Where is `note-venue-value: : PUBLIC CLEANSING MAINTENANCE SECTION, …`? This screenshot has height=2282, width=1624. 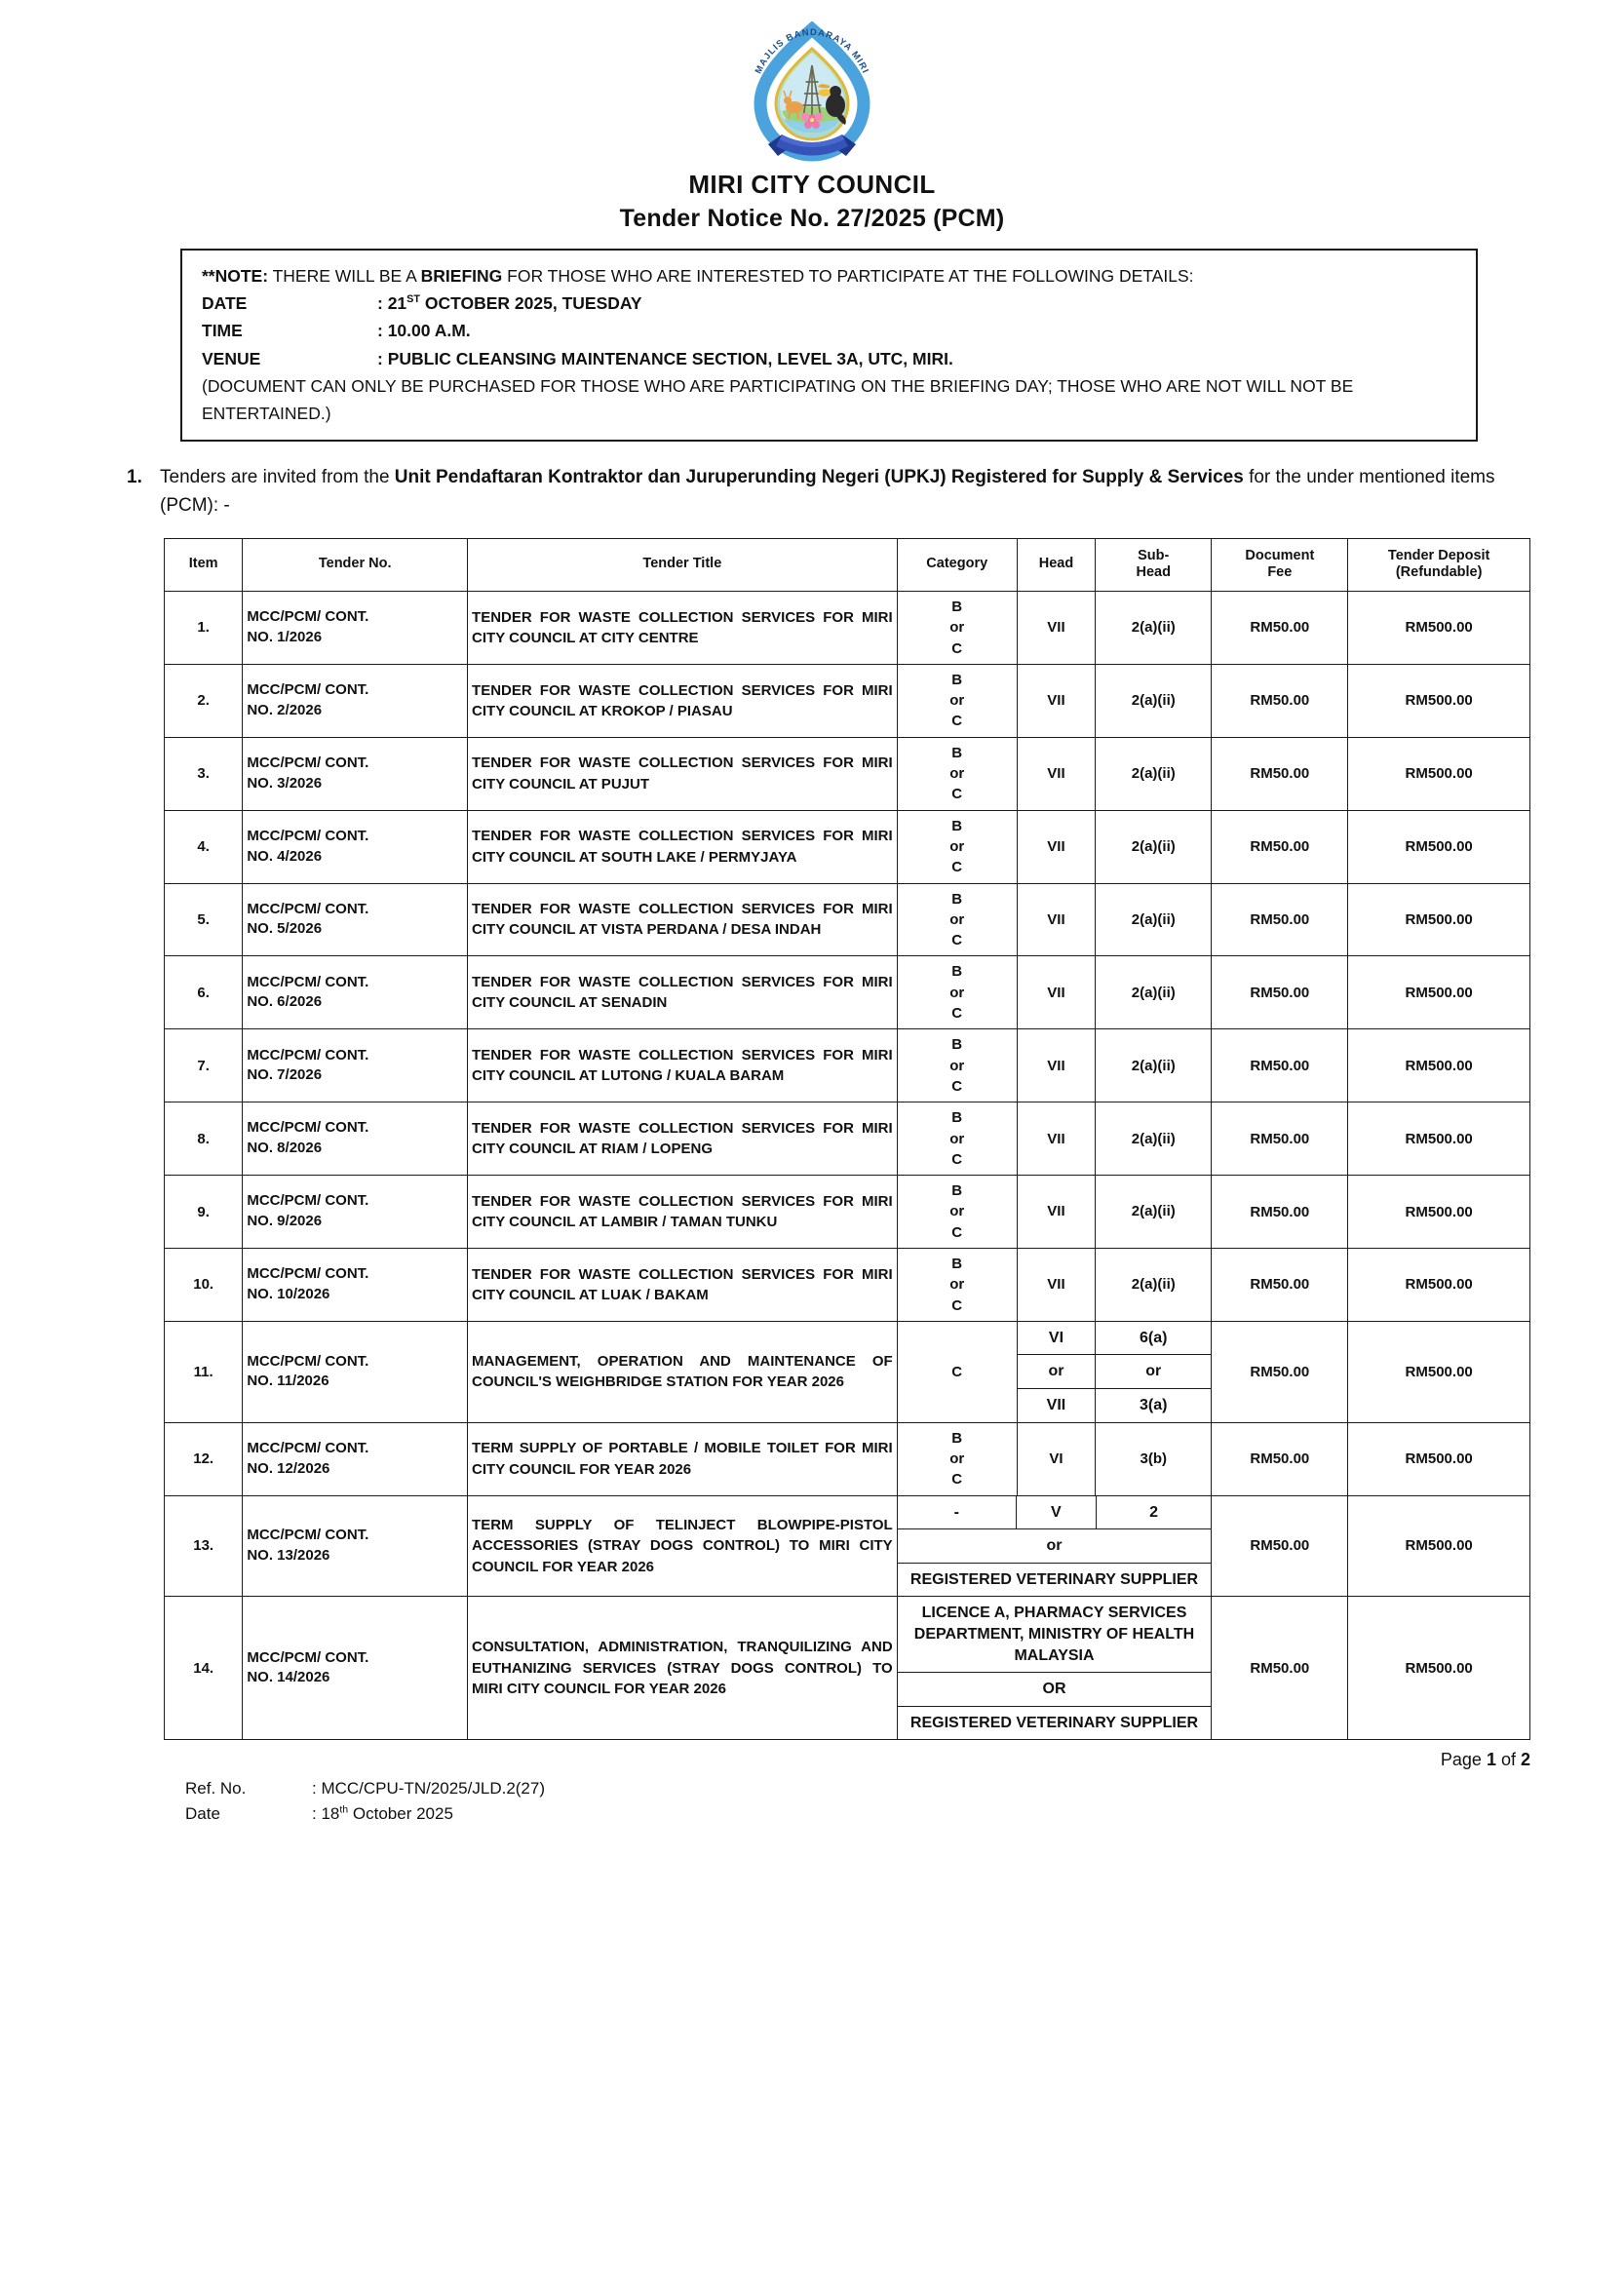
note-venue-value: : PUBLIC CLEANSING MAINTENANCE SECTION, … is located at coordinates (665, 358).